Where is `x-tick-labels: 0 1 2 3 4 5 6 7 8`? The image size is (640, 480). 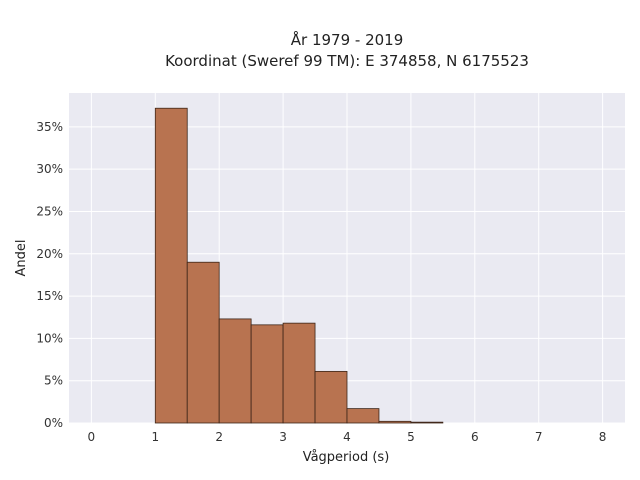 x-tick-labels: 0 1 2 3 4 5 6 7 8 is located at coordinates (347, 437).